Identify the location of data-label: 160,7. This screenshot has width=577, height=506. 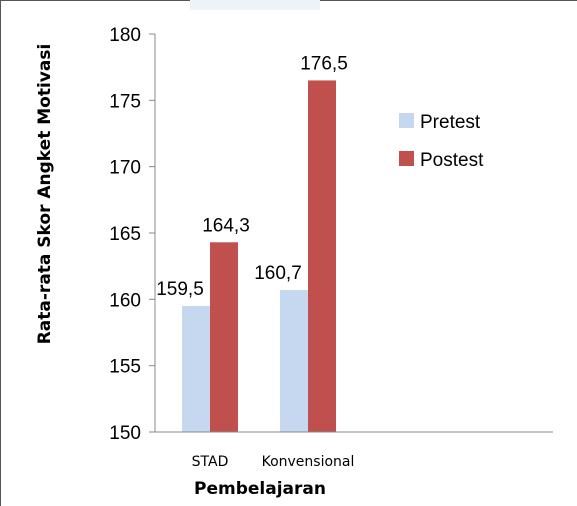
(278, 273).